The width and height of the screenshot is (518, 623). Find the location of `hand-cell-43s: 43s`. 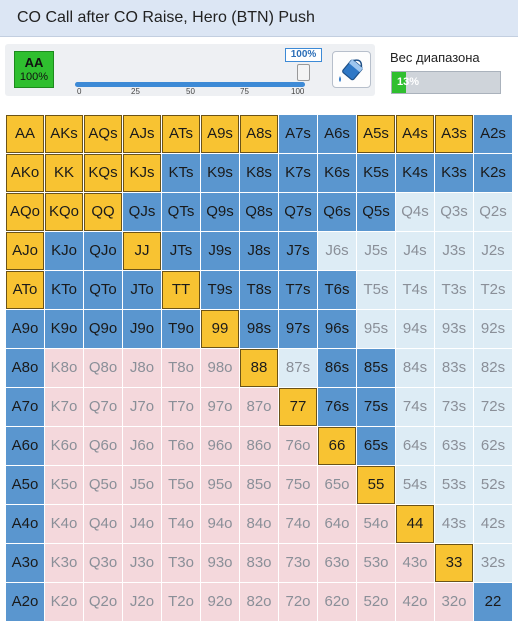

hand-cell-43s: 43s is located at coordinates (454, 524).